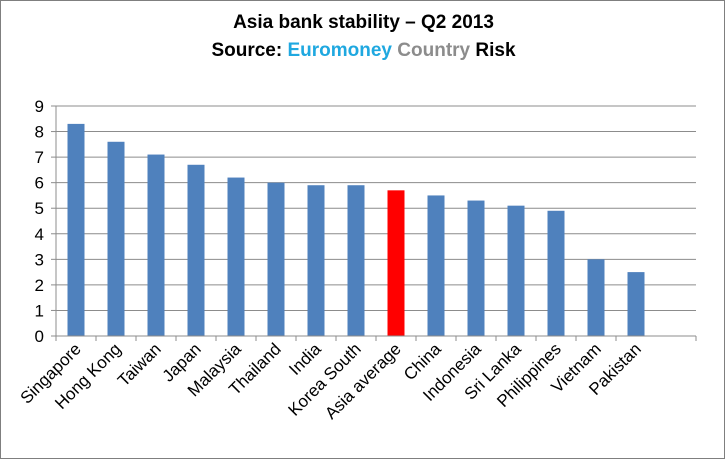 This screenshot has width=725, height=459. Describe the element at coordinates (39, 183) in the screenshot. I see `y-tick-label: 6` at that location.